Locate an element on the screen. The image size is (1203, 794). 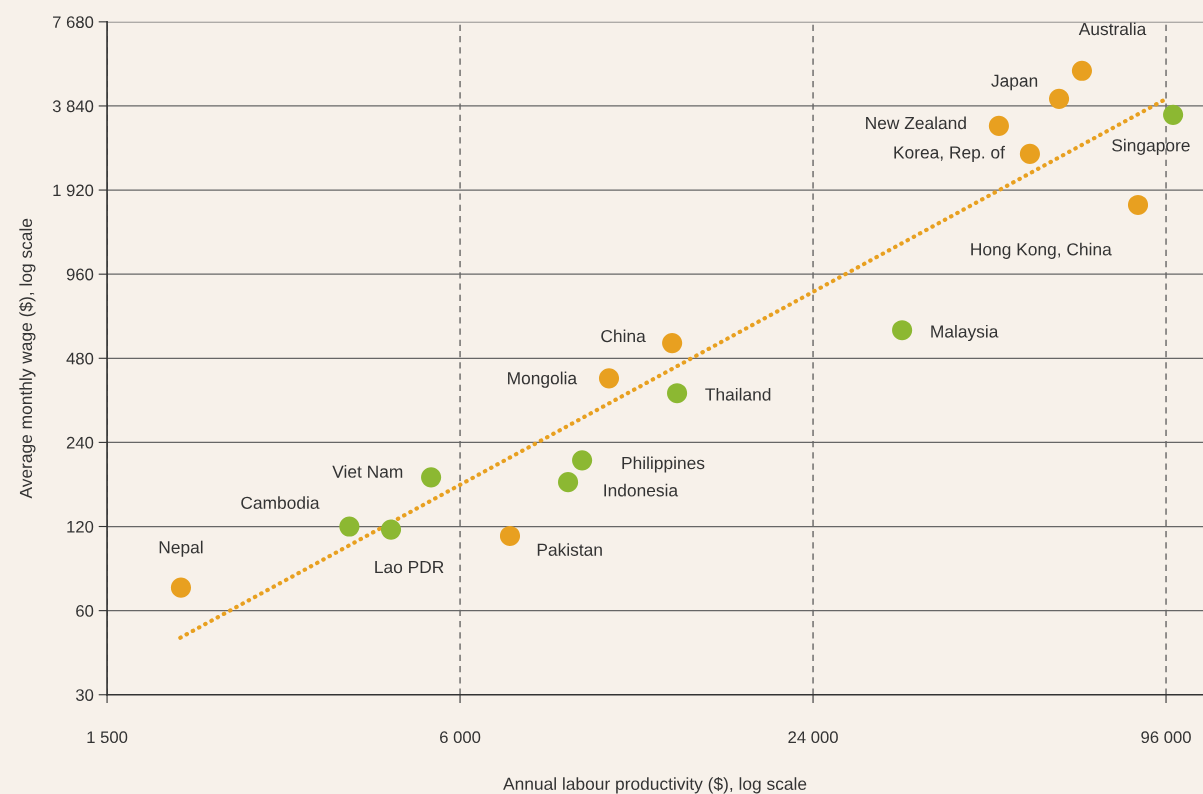
y-tick-label: 30 is located at coordinates (84, 695).